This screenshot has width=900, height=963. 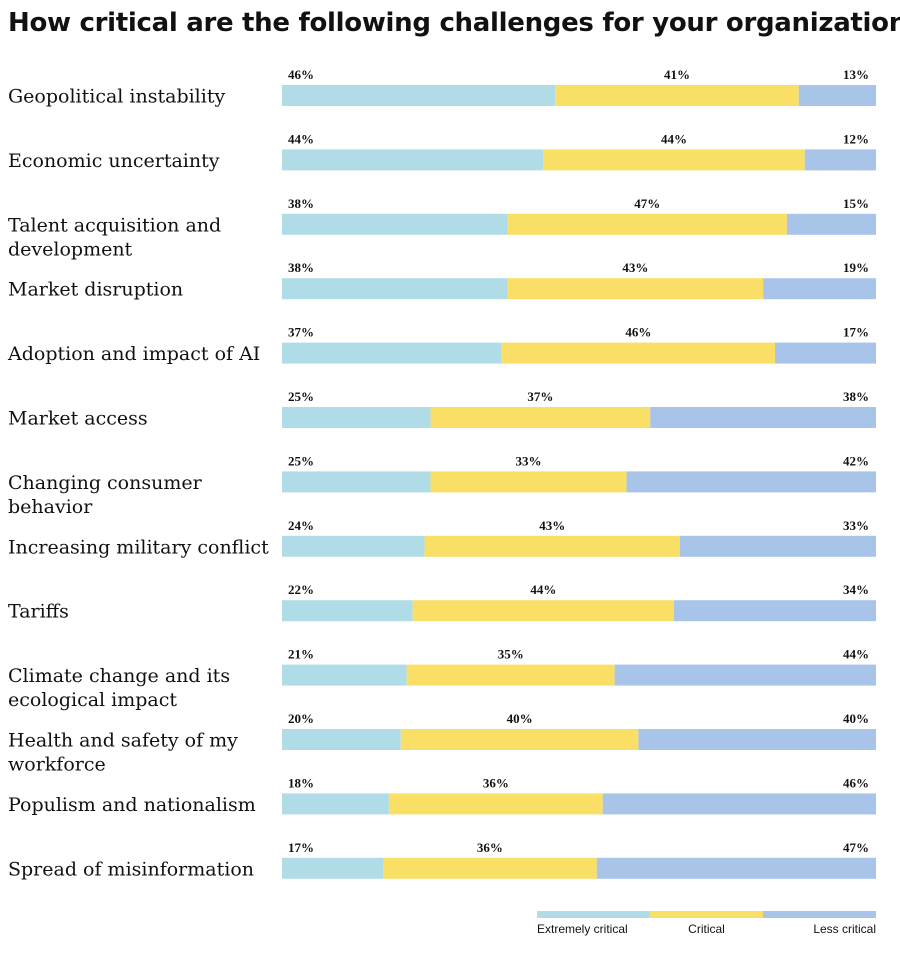 What do you see at coordinates (856, 74) in the screenshot?
I see `data-label: 13%` at bounding box center [856, 74].